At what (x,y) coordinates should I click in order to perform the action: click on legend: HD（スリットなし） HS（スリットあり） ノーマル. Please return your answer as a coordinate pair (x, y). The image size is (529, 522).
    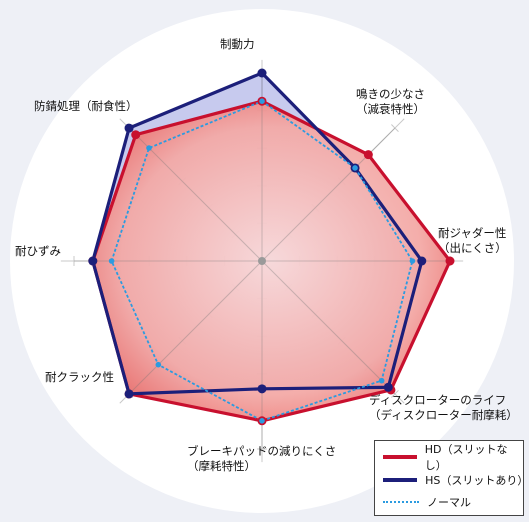
    Looking at the image, I should click on (451, 478).